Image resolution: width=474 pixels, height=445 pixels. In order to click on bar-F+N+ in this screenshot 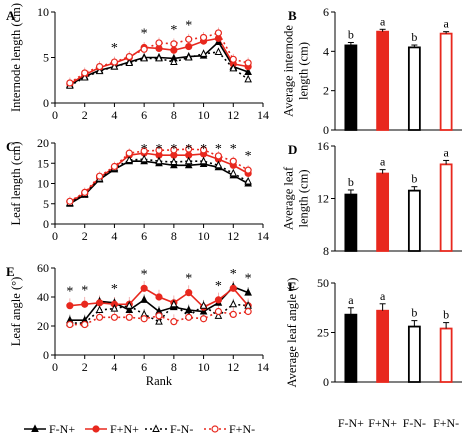, I will do `click(383, 346)`.